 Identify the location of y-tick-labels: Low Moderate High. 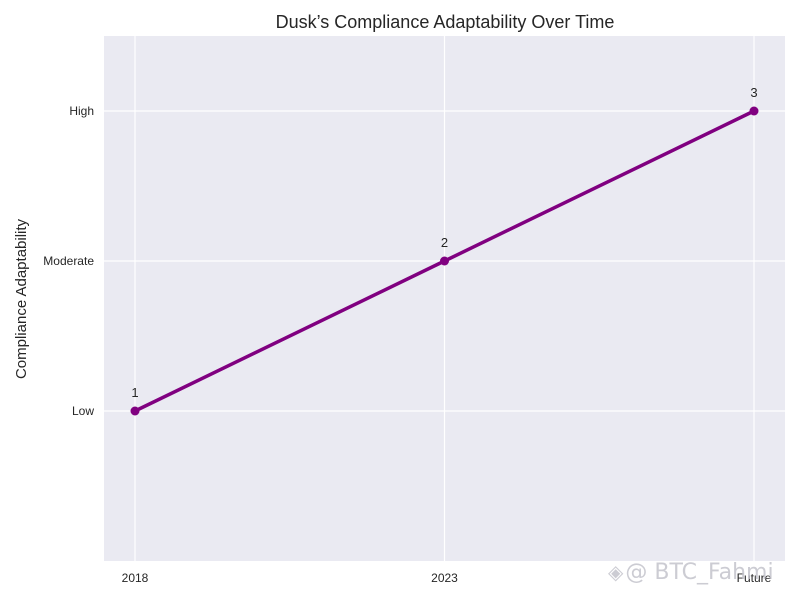
(68, 261).